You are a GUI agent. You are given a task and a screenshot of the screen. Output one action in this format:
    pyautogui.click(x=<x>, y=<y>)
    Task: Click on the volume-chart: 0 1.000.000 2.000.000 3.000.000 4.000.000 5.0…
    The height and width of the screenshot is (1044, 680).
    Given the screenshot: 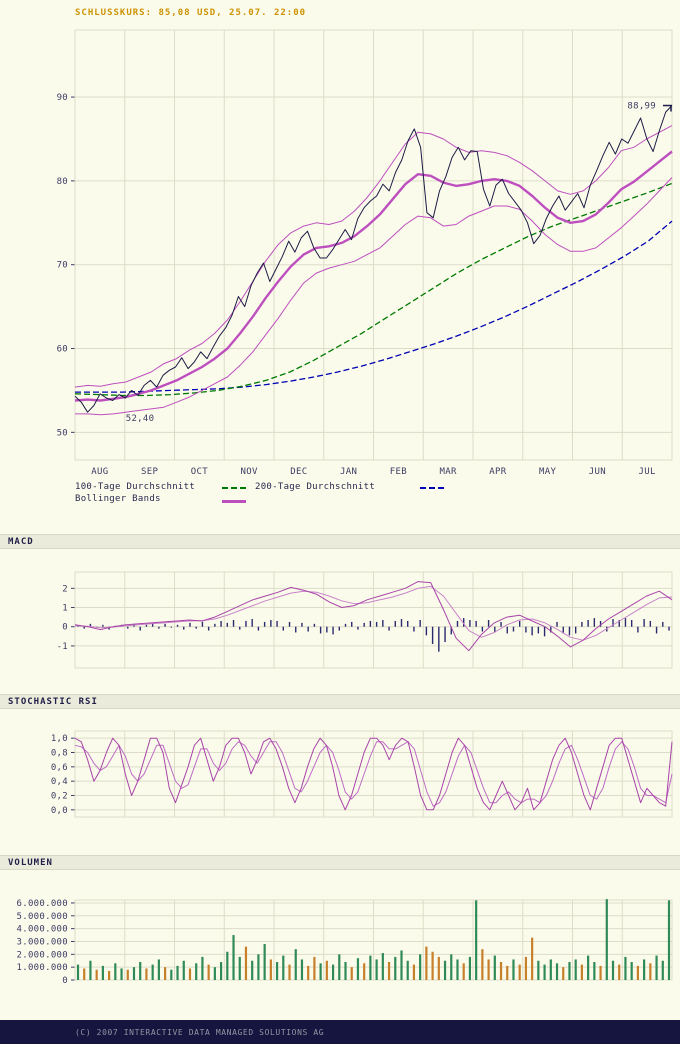 What is the action you would take?
    pyautogui.click(x=345, y=942)
    